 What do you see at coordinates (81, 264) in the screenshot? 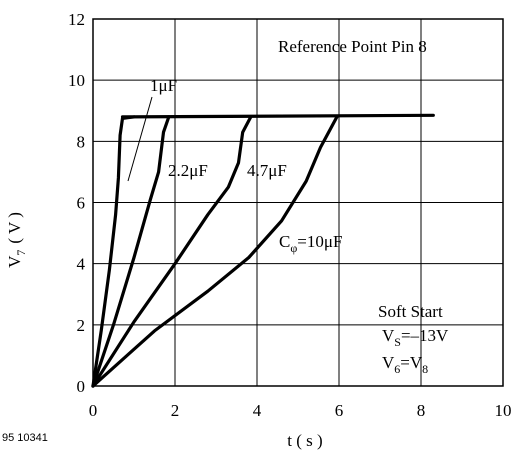
I see `y-tick-label: 4` at bounding box center [81, 264].